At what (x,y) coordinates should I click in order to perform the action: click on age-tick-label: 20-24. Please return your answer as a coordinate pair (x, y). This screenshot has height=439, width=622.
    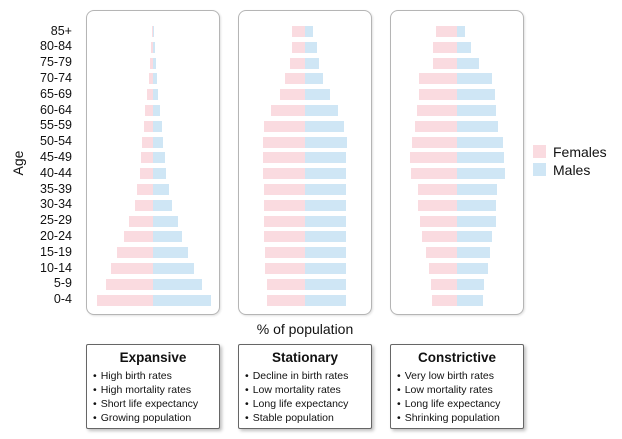
    Looking at the image, I should click on (56, 235).